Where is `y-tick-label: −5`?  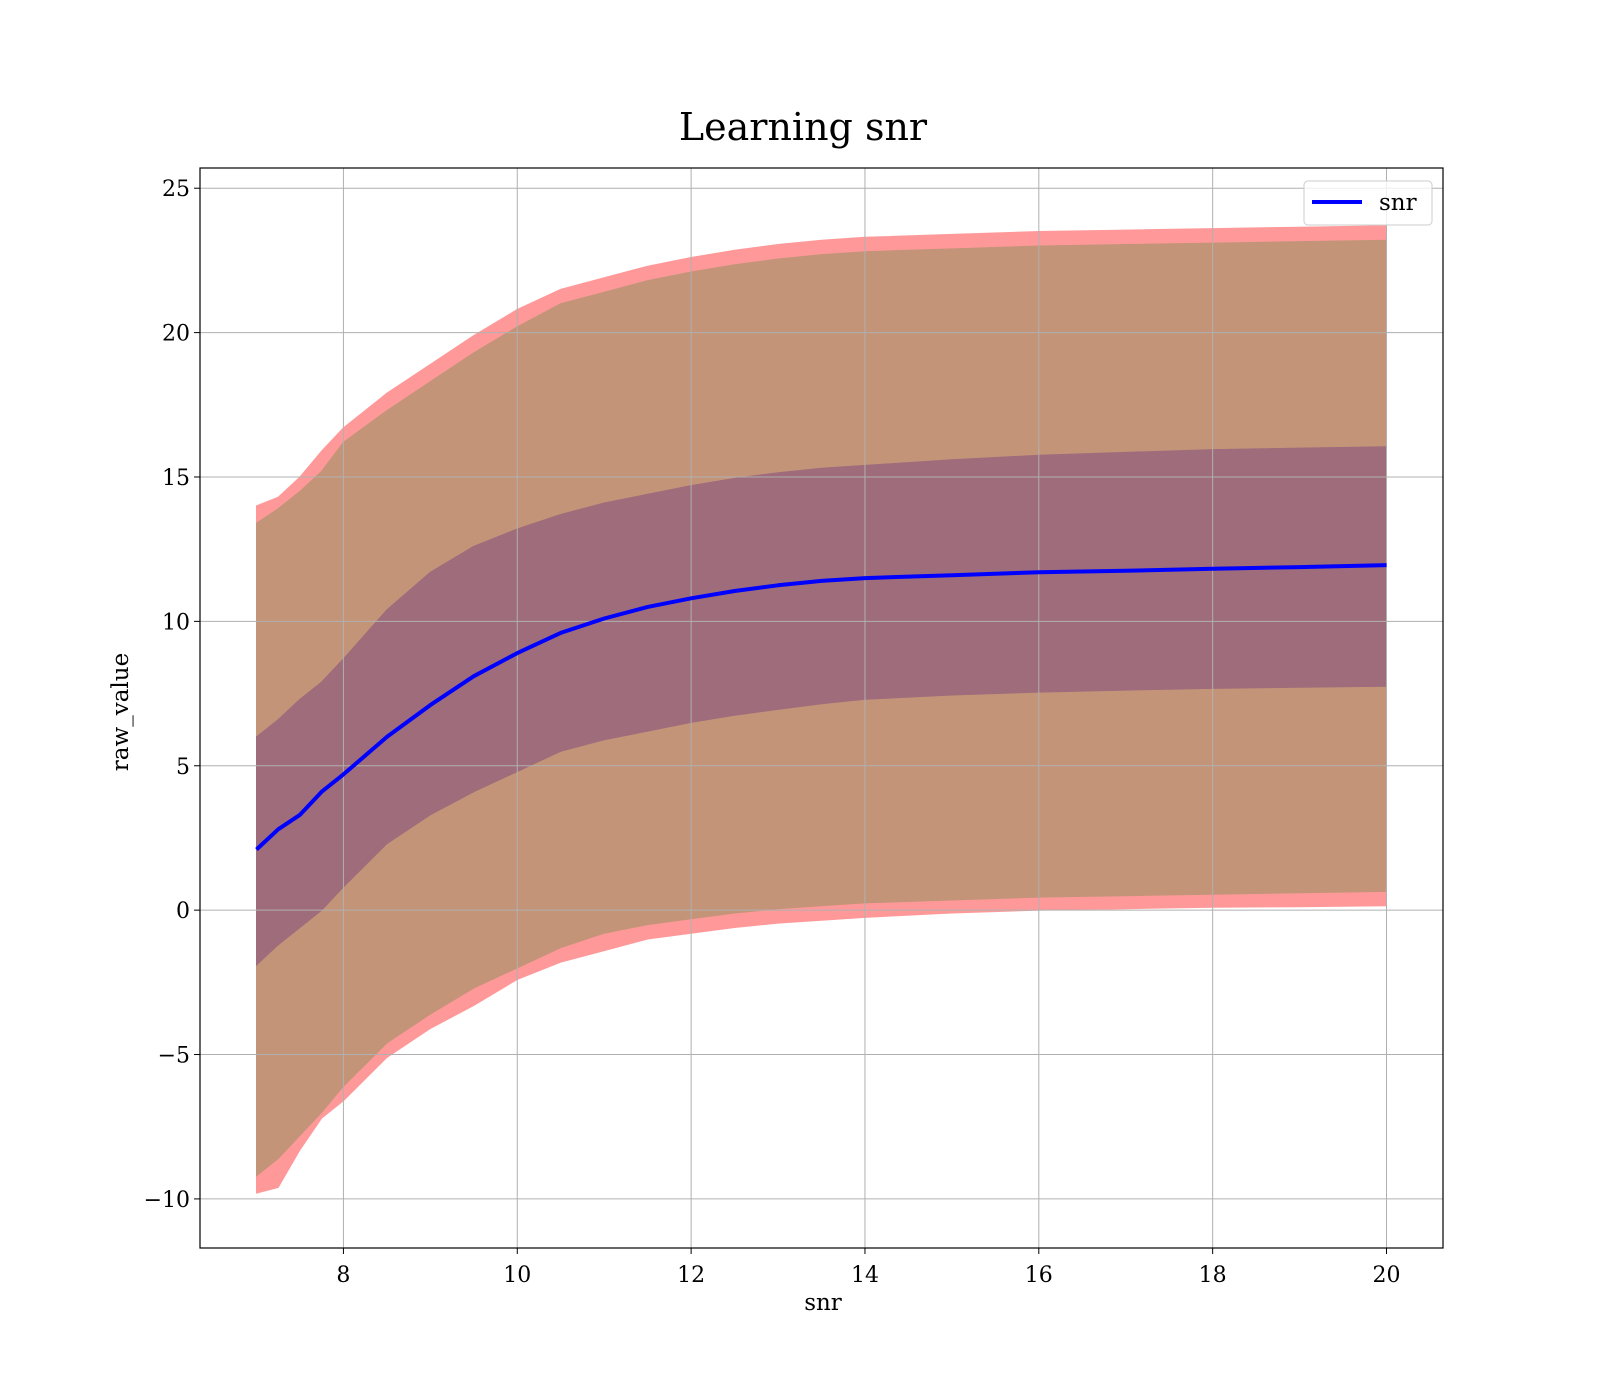
y-tick-label: −5 is located at coordinates (174, 1056).